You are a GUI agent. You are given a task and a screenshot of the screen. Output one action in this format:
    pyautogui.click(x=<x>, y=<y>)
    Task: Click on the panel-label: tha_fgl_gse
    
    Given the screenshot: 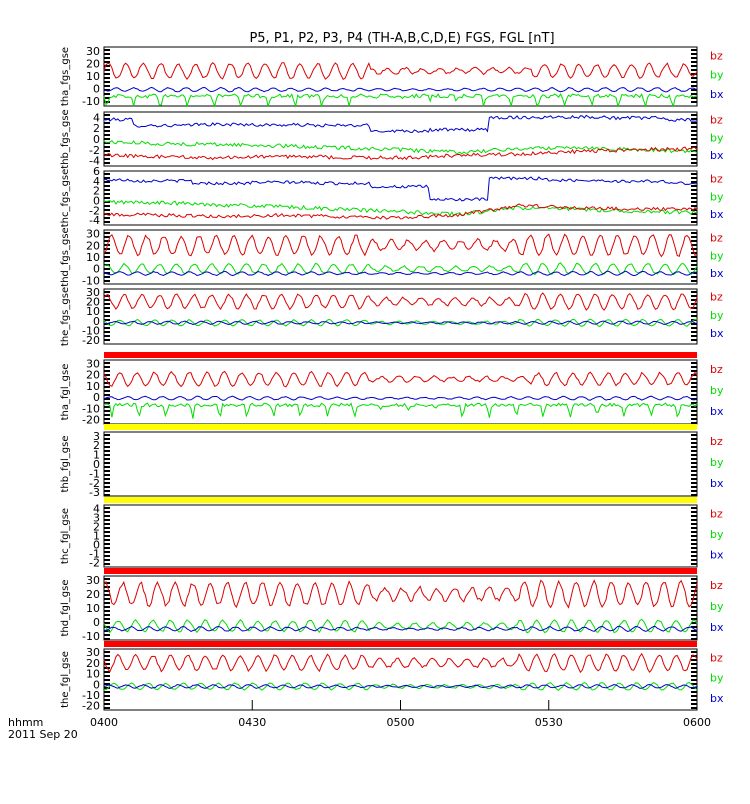 What is the action you would take?
    pyautogui.click(x=65, y=392)
    